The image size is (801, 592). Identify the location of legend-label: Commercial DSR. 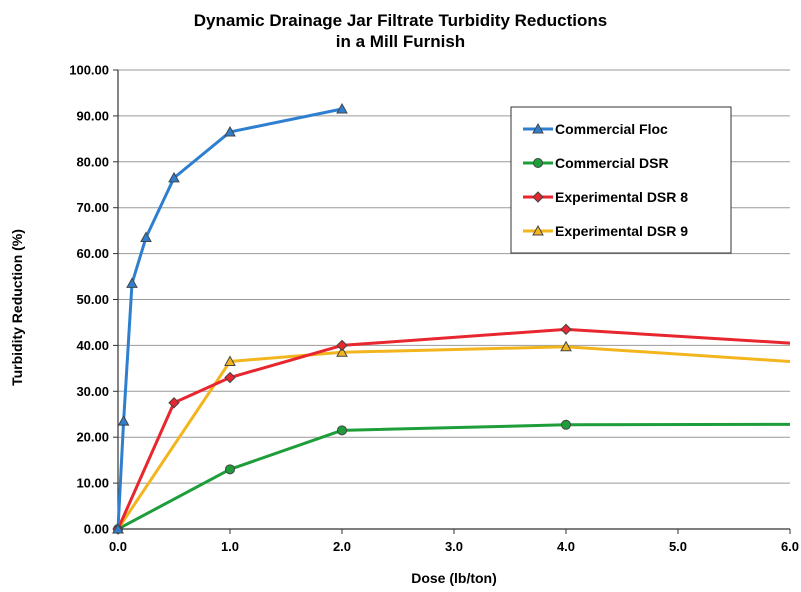
(612, 163).